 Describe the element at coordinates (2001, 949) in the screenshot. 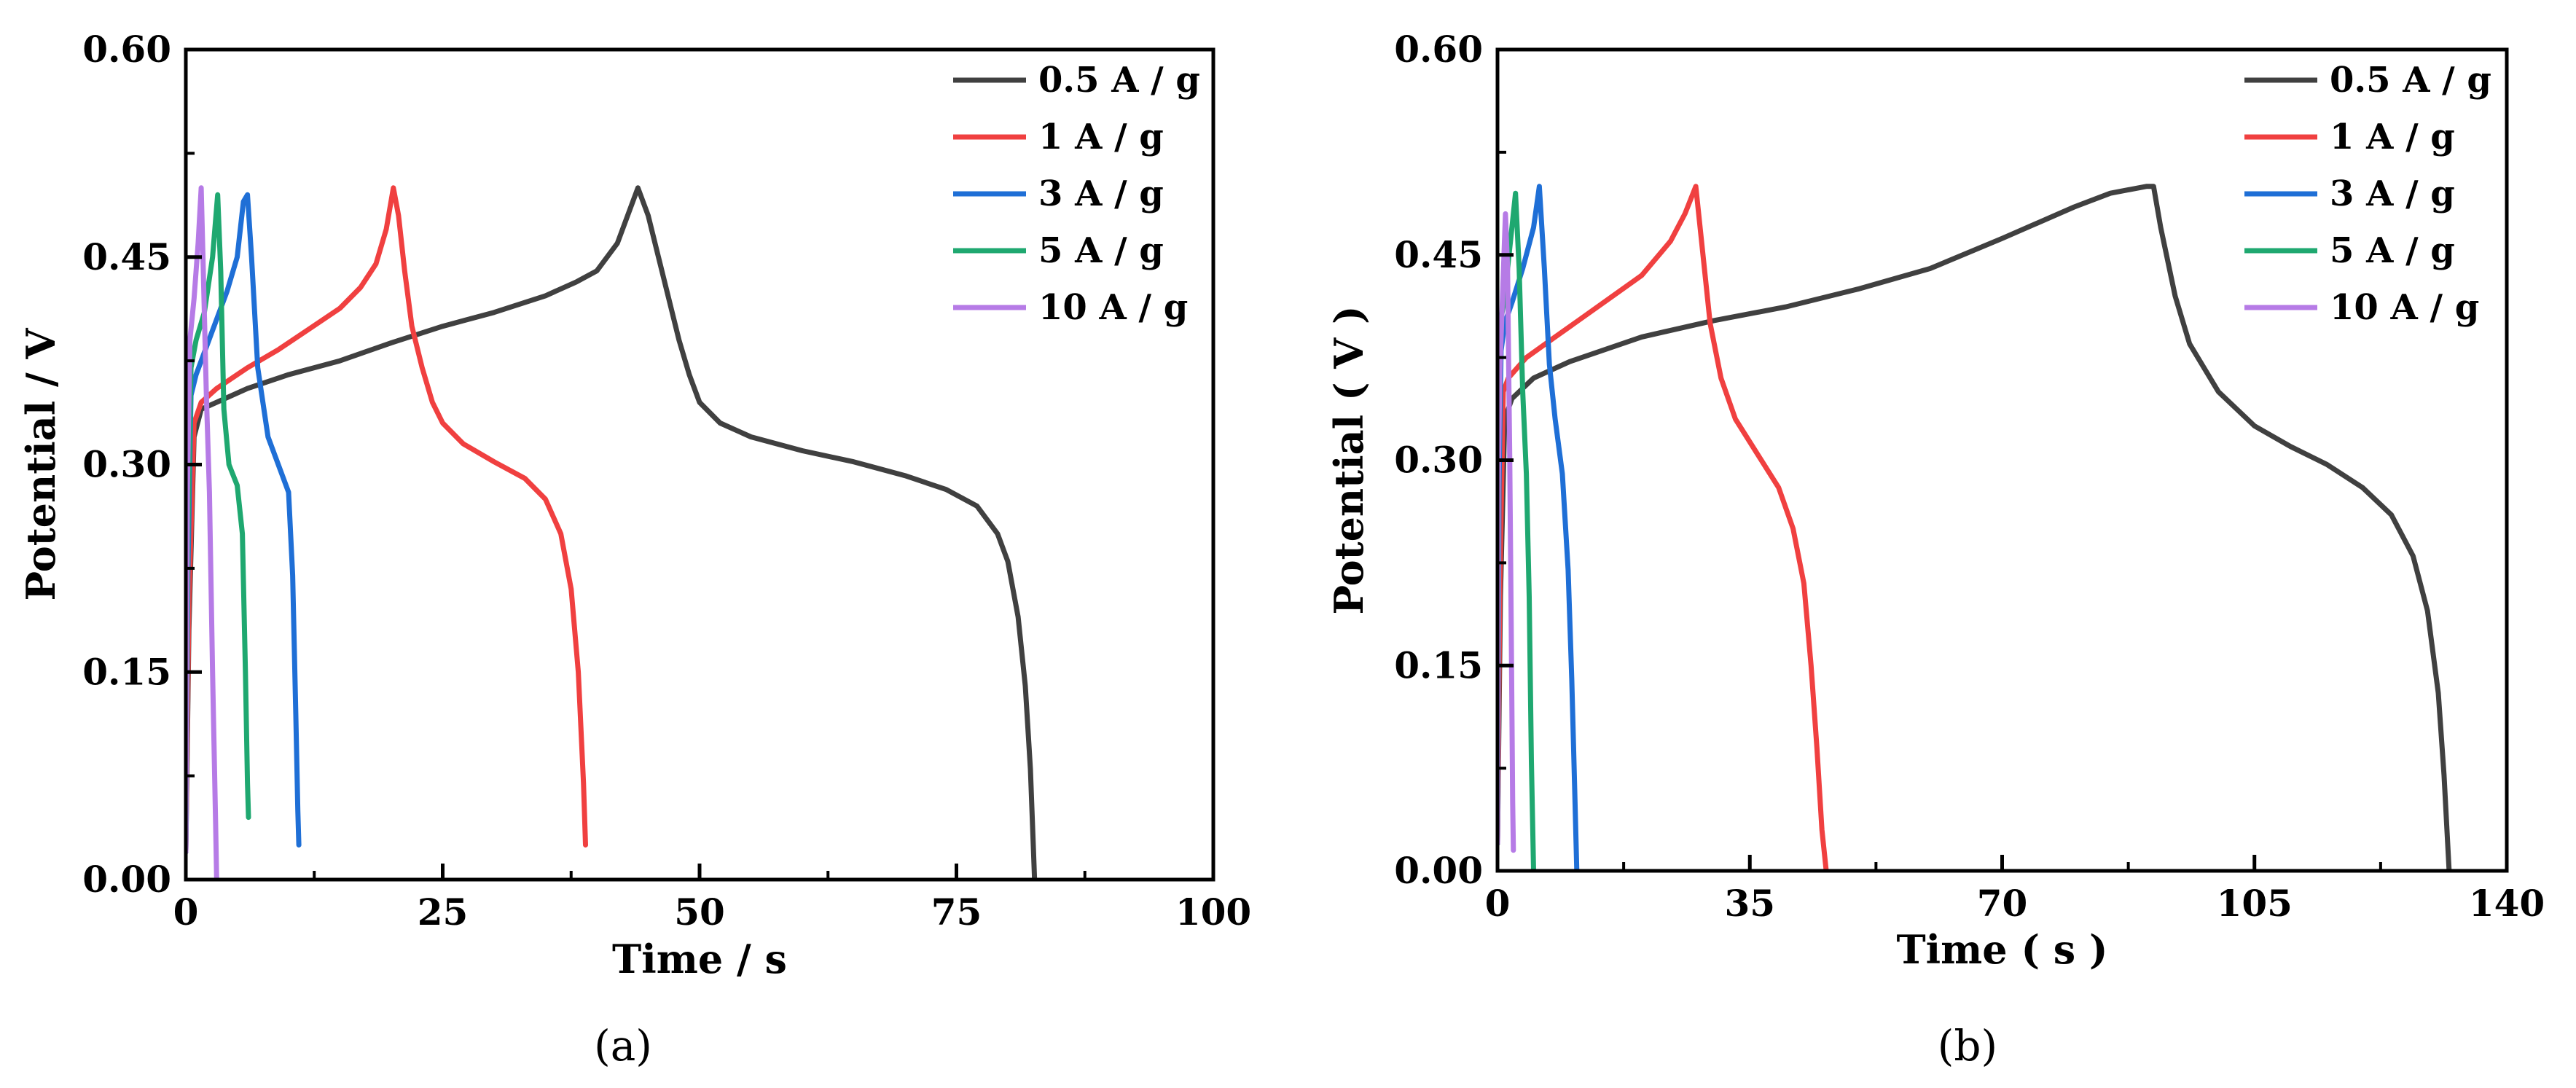

I see `x-axis-title: Time ( s )` at that location.